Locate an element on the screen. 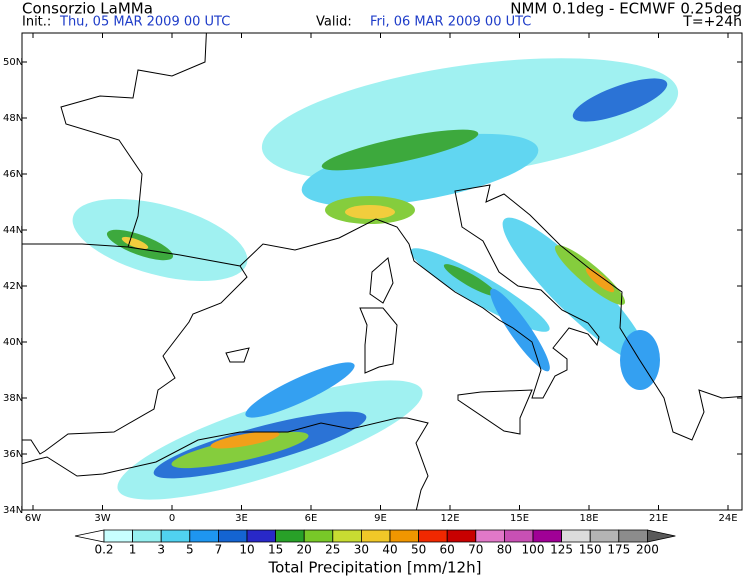  level-label: 50 is located at coordinates (418, 550).